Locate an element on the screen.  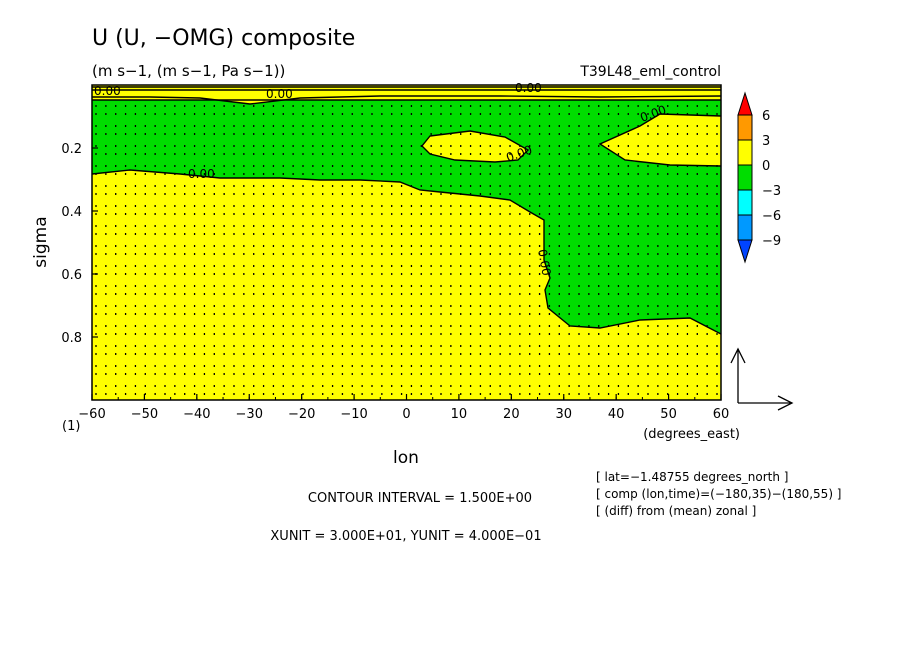
x-axis-label: lon is located at coordinates (406, 458).